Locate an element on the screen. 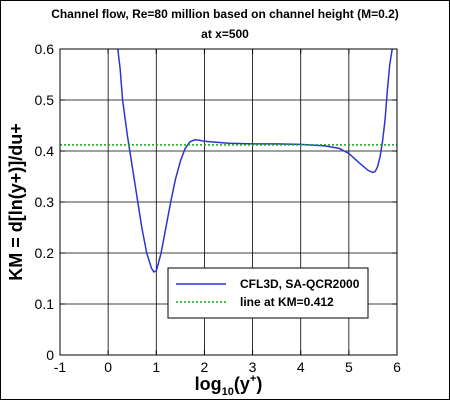 This screenshot has height=400, width=450. legend-label-series-1: CFL3D, SA-QCR2000 is located at coordinates (300, 284).